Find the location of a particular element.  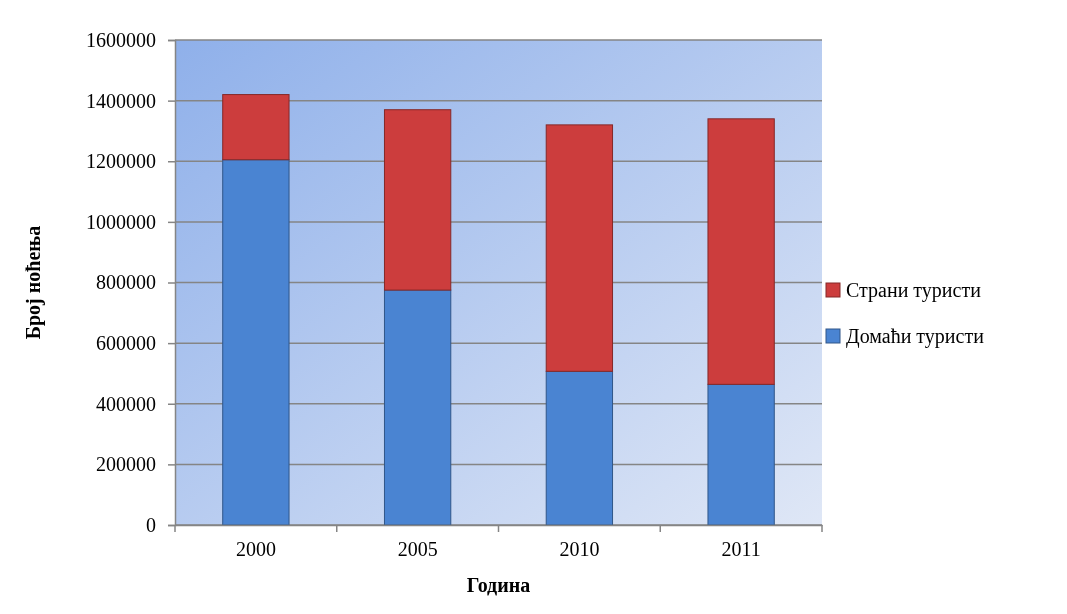

x-axis-title: Година is located at coordinates (498, 585).